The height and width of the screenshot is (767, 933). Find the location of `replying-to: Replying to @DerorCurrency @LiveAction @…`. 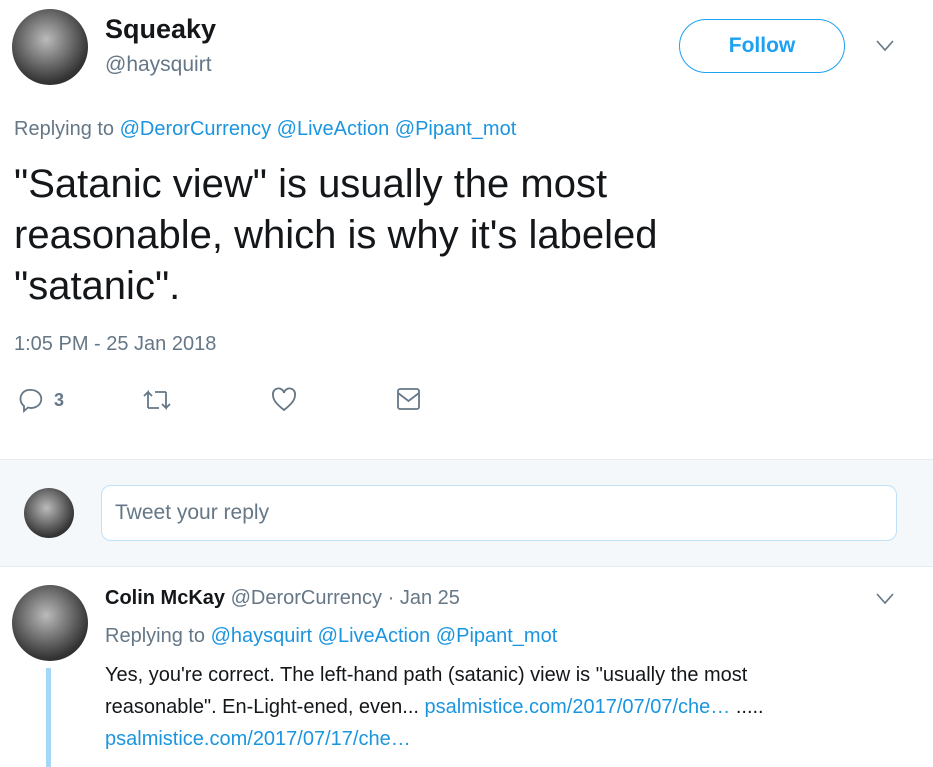

replying-to: Replying to @DerorCurrency @LiveAction @… is located at coordinates (265, 129).